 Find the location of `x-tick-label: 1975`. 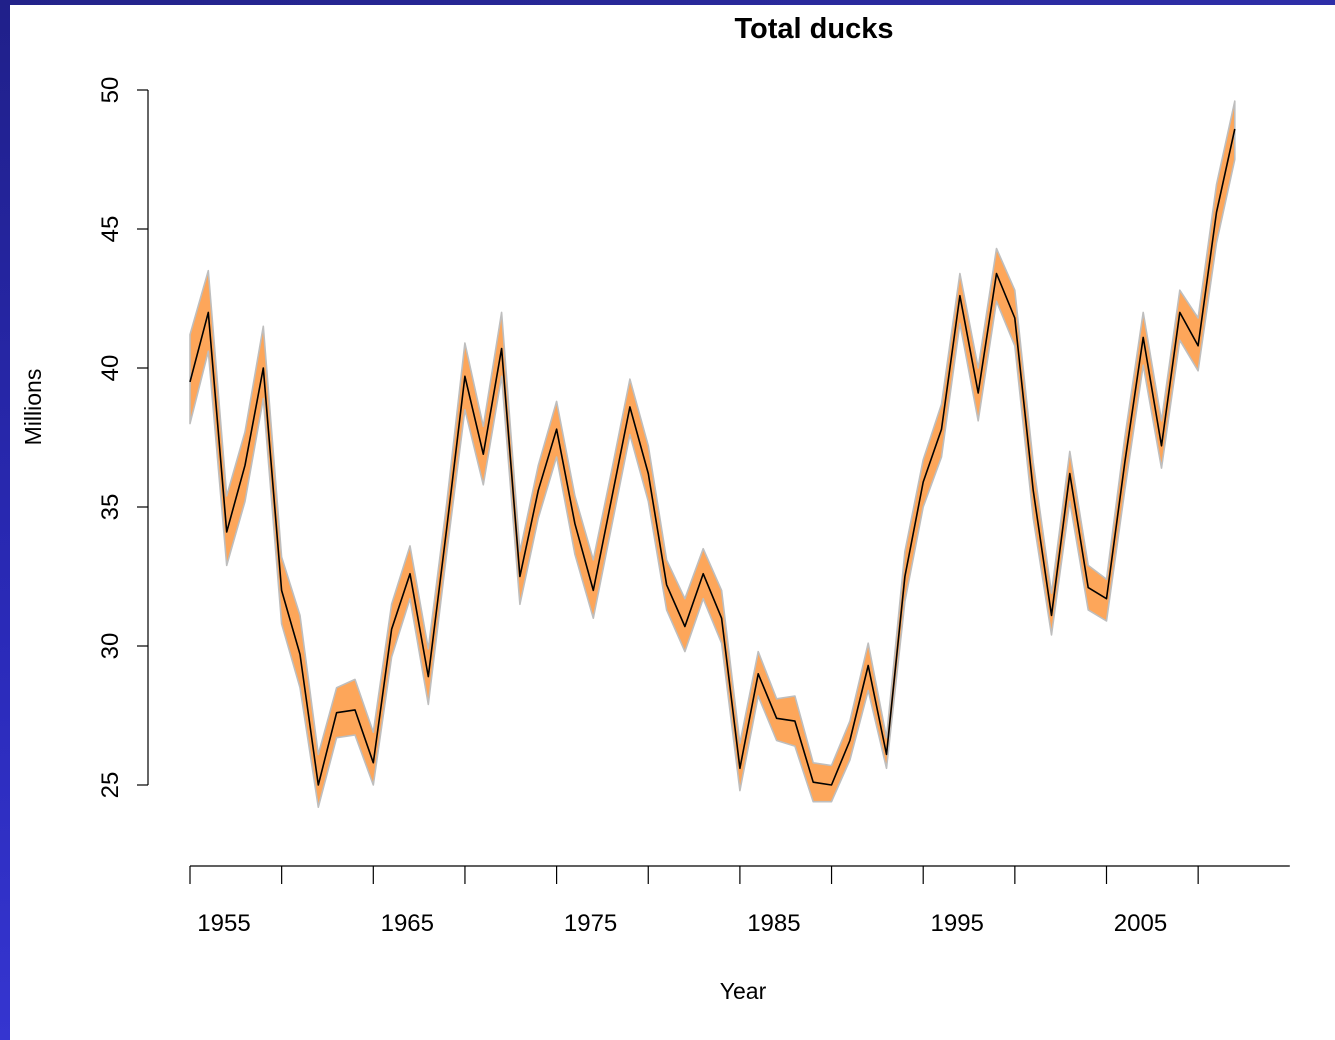

x-tick-label: 1975 is located at coordinates (590, 923).